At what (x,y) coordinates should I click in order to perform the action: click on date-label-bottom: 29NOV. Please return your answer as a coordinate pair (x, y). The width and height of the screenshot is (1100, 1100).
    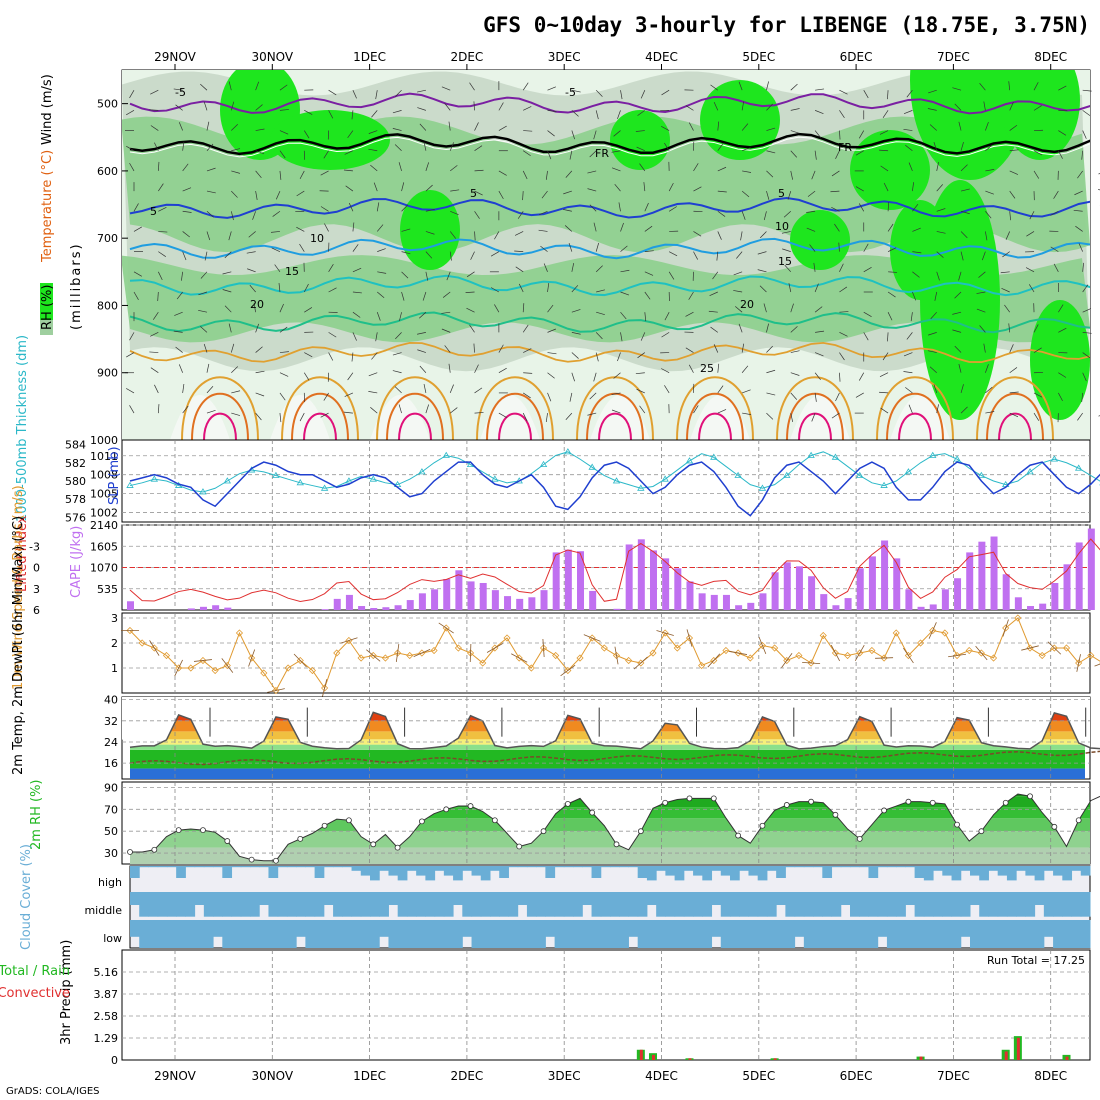
    Looking at the image, I should click on (175, 1076).